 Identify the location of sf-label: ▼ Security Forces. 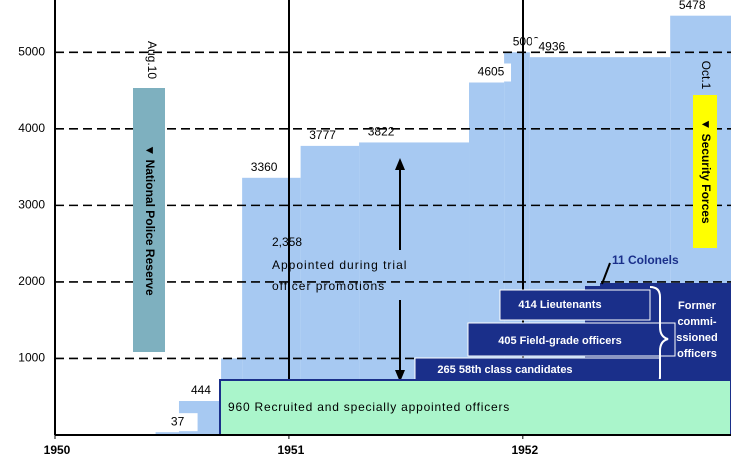
(706, 171).